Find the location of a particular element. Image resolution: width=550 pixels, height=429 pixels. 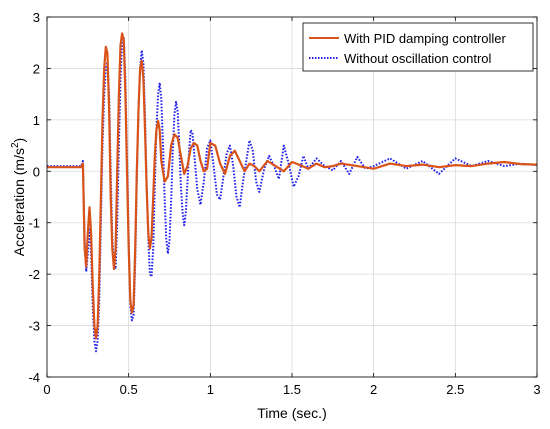

y-axis-label: Acceleration (m/s2) is located at coordinates (18, 197).